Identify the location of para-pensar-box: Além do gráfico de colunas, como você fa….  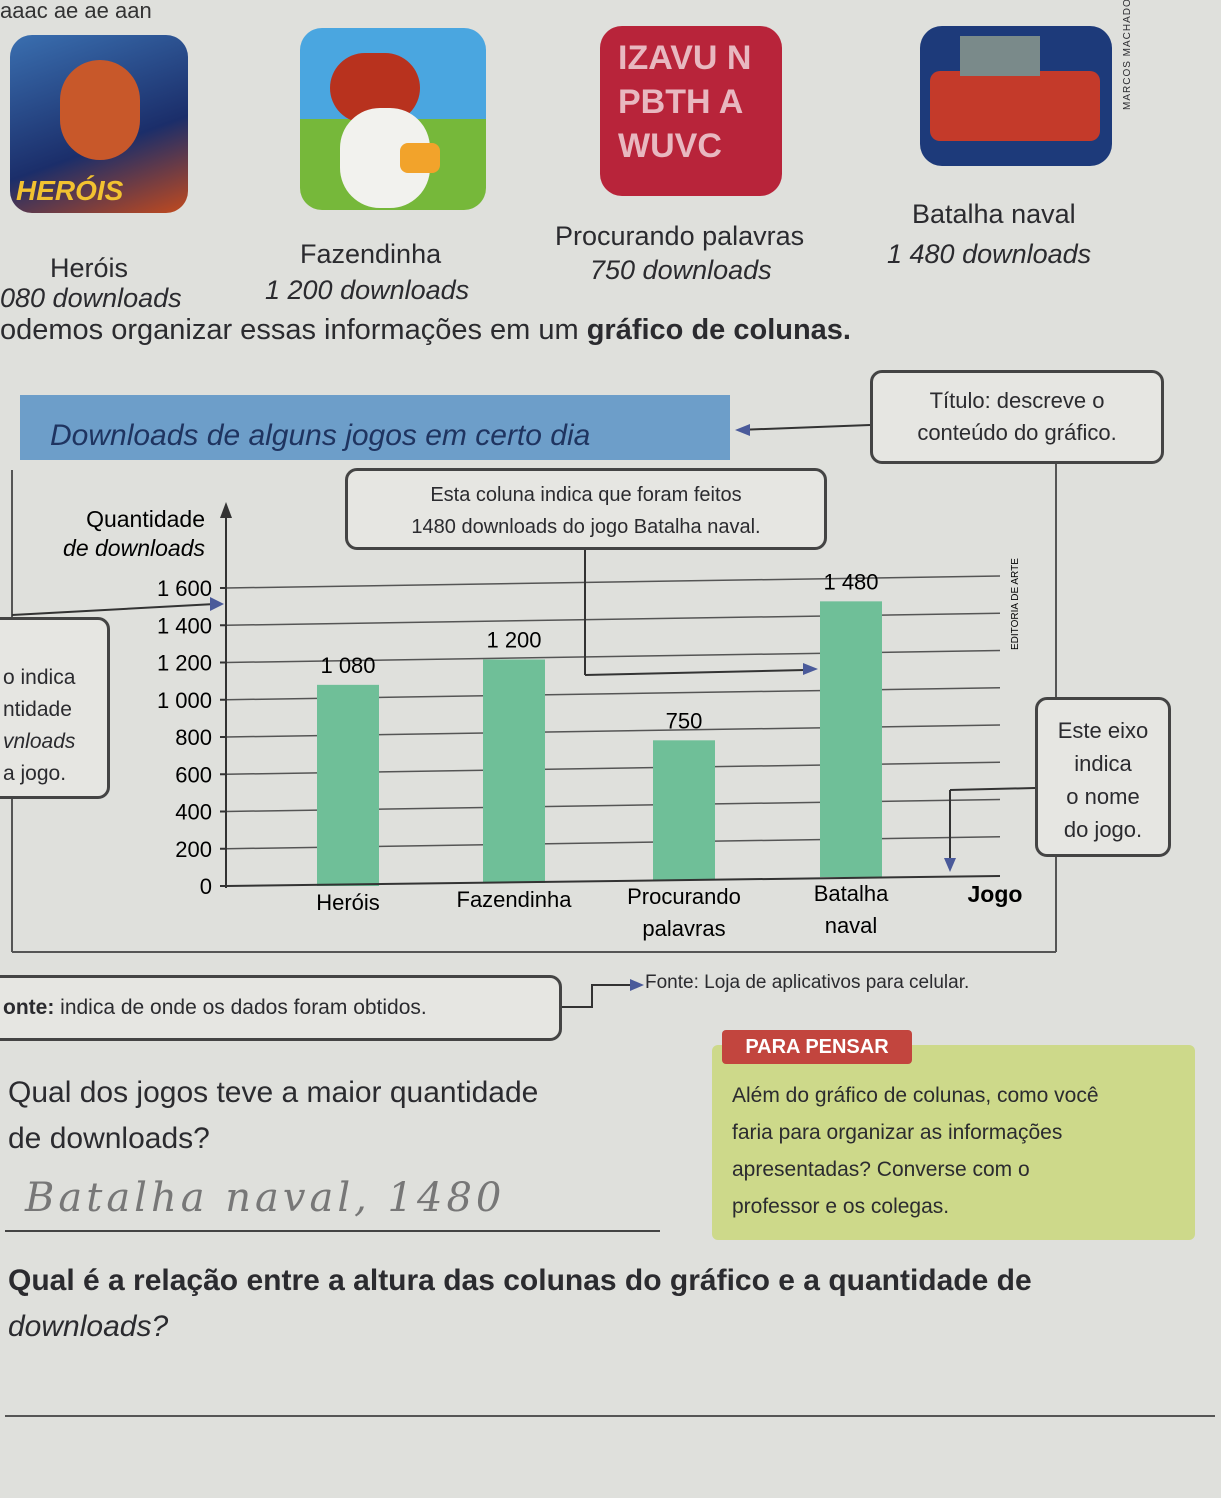
(953, 1142).